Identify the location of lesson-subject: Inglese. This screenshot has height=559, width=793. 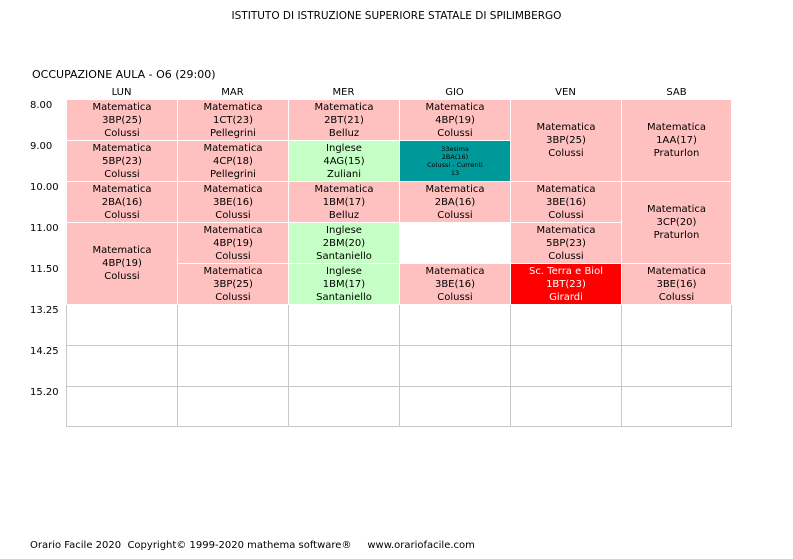
(344, 230).